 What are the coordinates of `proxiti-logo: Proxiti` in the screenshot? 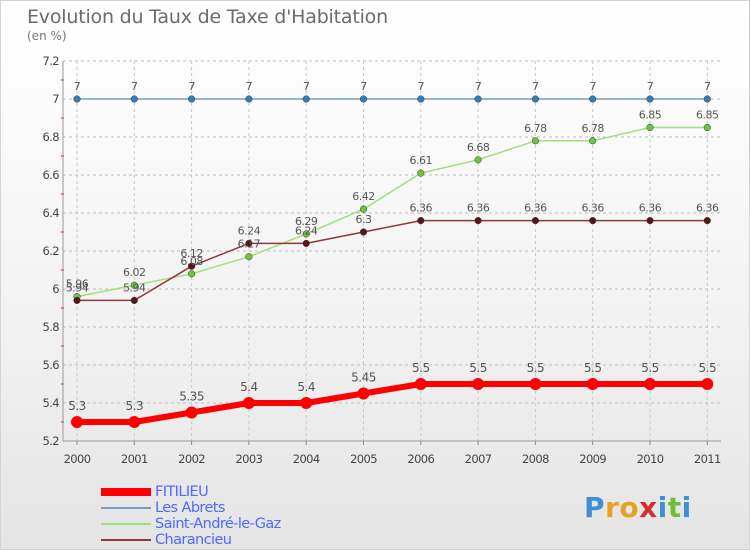 It's located at (638, 507).